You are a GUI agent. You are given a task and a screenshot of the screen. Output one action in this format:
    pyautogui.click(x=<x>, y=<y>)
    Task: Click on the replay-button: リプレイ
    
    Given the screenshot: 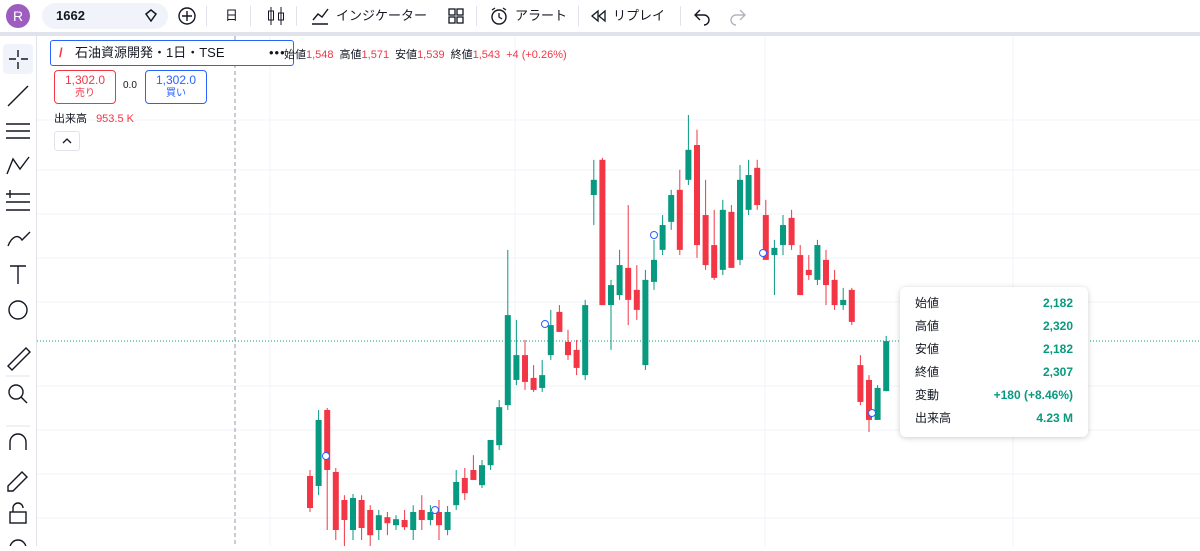 What is the action you would take?
    pyautogui.click(x=627, y=16)
    